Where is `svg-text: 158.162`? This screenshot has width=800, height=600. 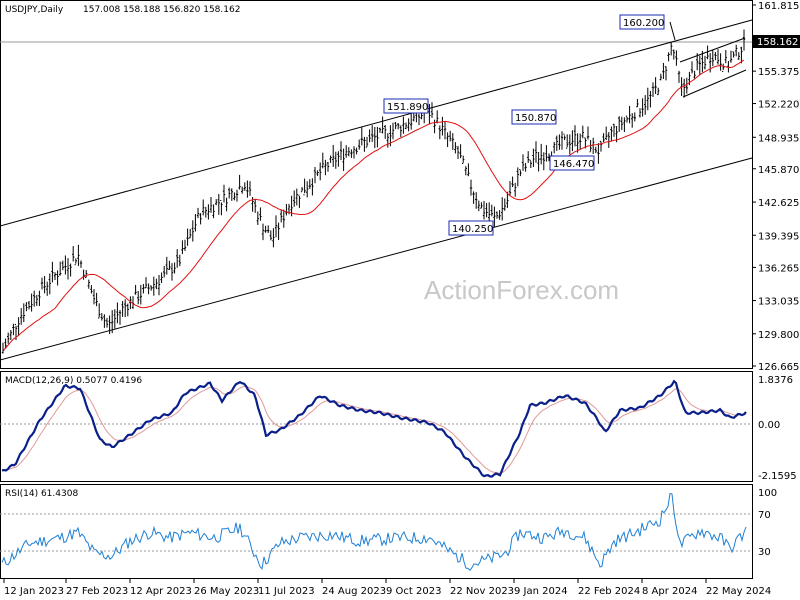
svg-text: 158.162 is located at coordinates (777, 42).